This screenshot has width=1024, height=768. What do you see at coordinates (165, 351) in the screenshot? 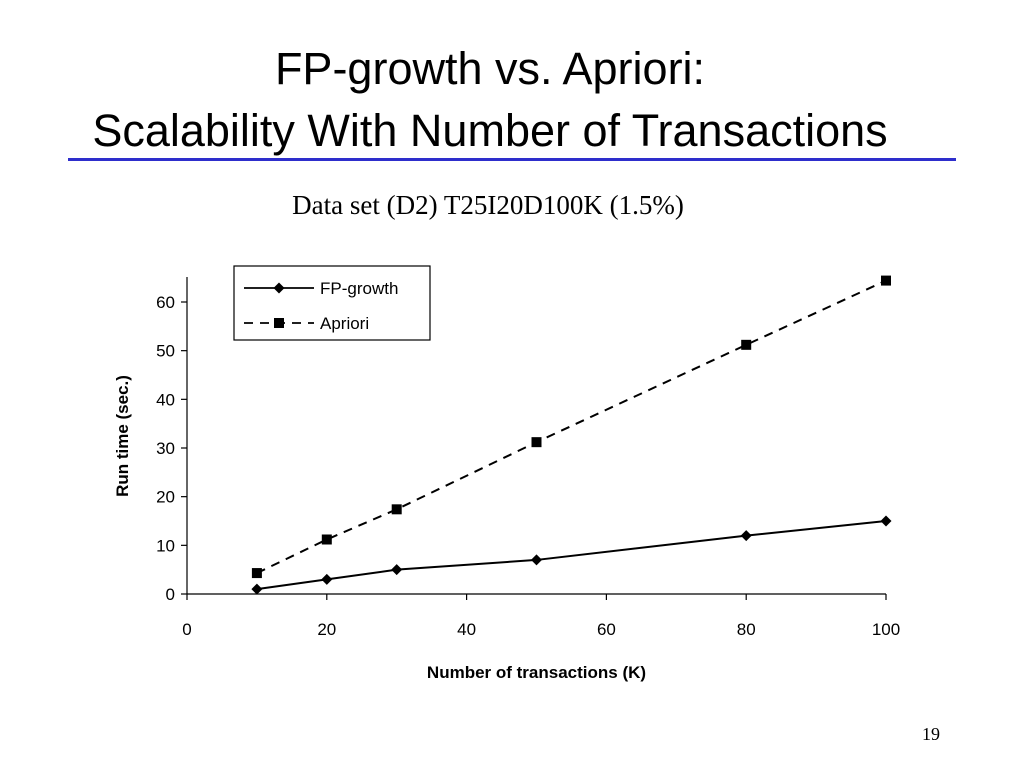
I see `y-tick-label: 50` at bounding box center [165, 351].